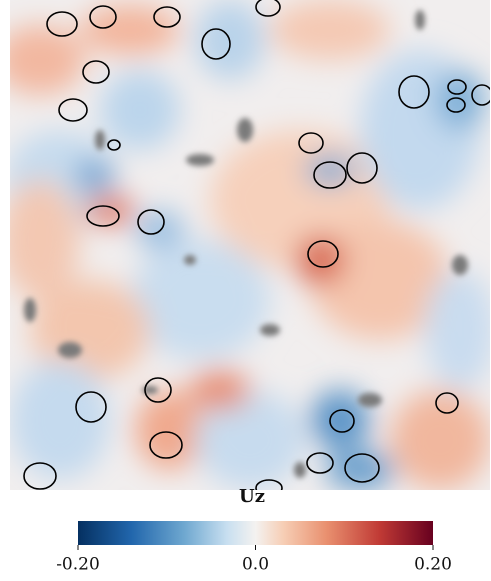 This screenshot has width=491, height=581. Describe the element at coordinates (252, 496) in the screenshot. I see `colorbar-label: Uz` at that location.